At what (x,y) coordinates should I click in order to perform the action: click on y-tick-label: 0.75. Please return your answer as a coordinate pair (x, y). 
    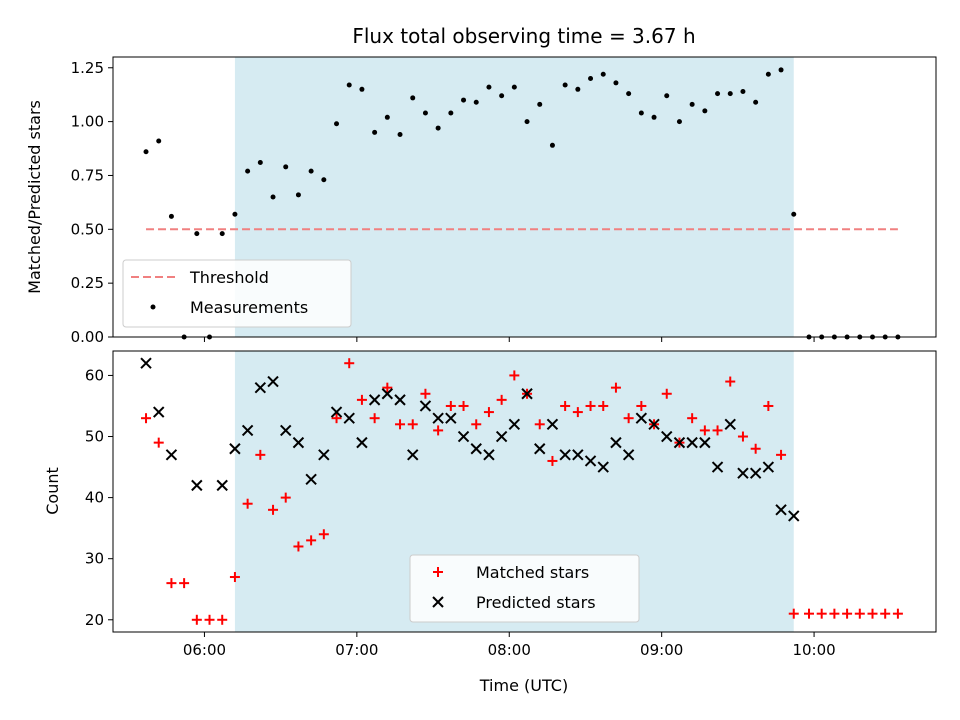
    Looking at the image, I should click on (87, 175).